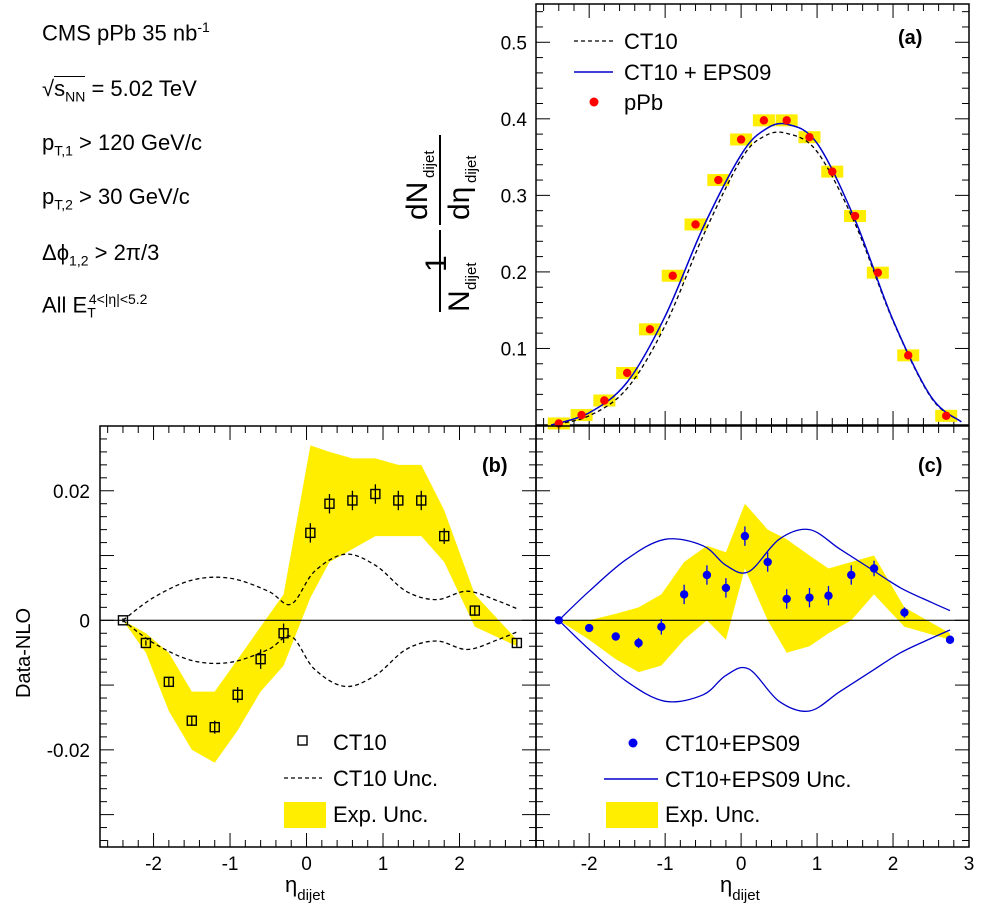 This screenshot has width=981, height=914. I want to click on info-dphi-line: Δϕ1,2 > 2π/3, so click(100, 255).